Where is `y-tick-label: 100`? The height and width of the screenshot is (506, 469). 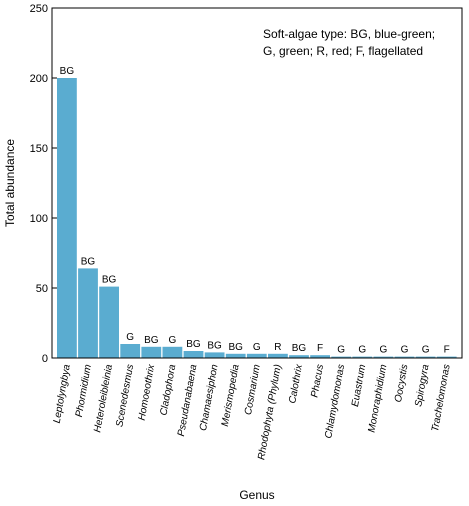
y-tick-label: 100 is located at coordinates (39, 219).